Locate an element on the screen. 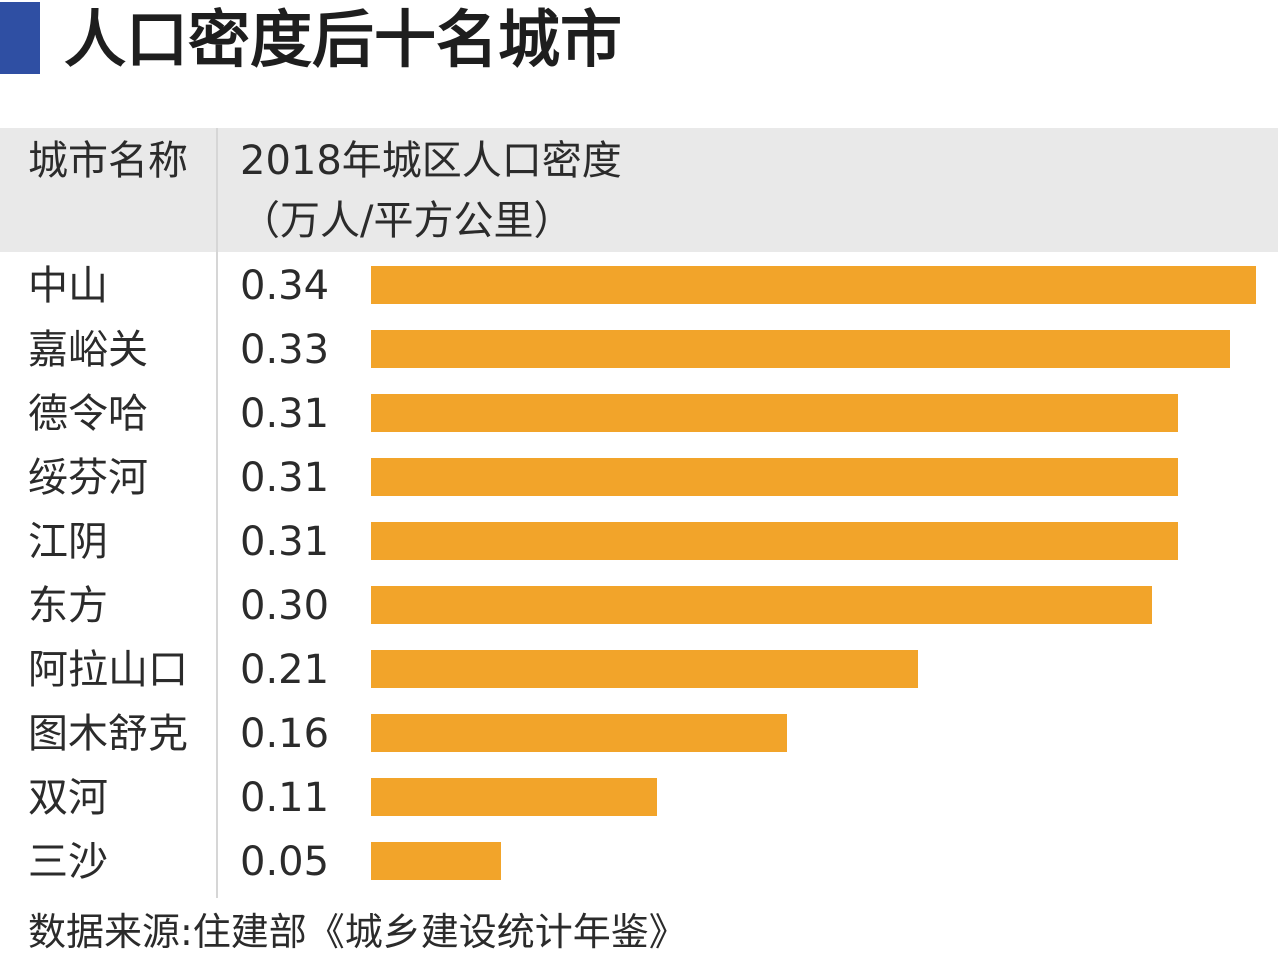  bar-row: 德令哈 0.31 is located at coordinates (639, 414).